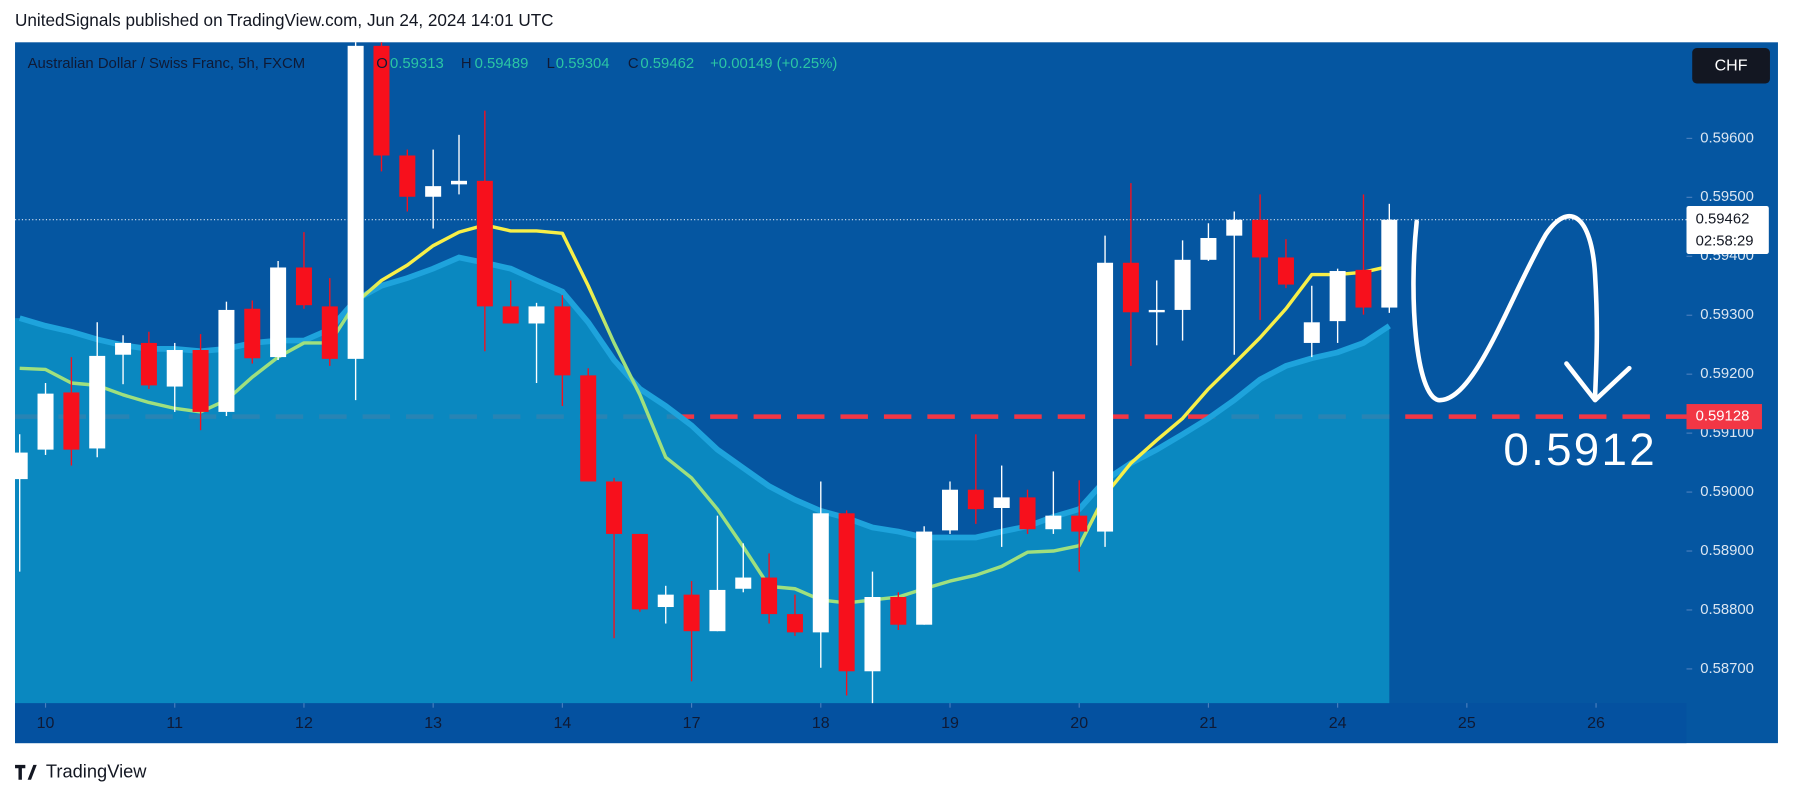  What do you see at coordinates (174, 723) in the screenshot?
I see `x-tick-label: 11` at bounding box center [174, 723].